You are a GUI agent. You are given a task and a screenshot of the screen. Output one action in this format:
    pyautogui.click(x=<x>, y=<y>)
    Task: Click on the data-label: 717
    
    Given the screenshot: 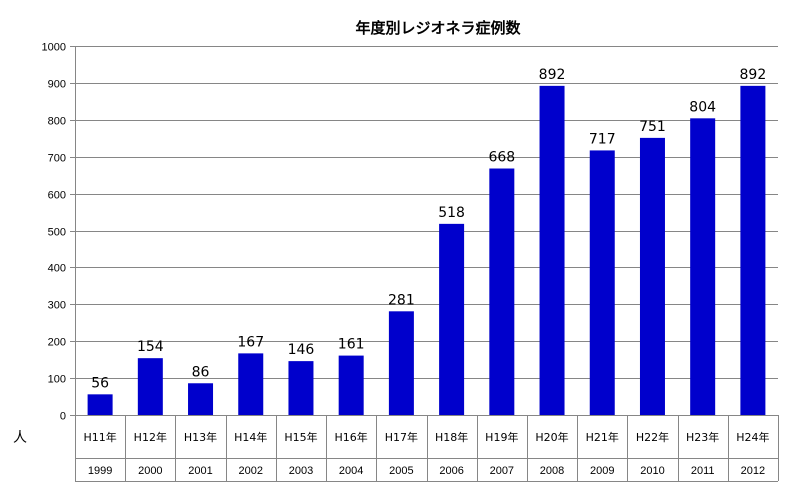 What is the action you would take?
    pyautogui.click(x=602, y=139)
    